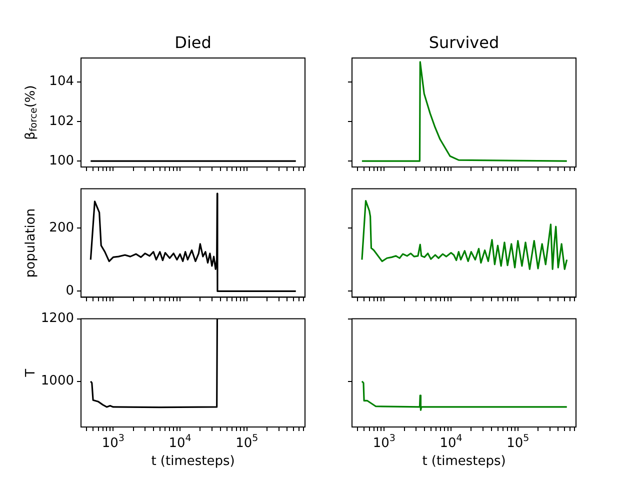 Image resolution: width=640 pixels, height=480 pixels. I want to click on y-axis-title: population, so click(30, 243).